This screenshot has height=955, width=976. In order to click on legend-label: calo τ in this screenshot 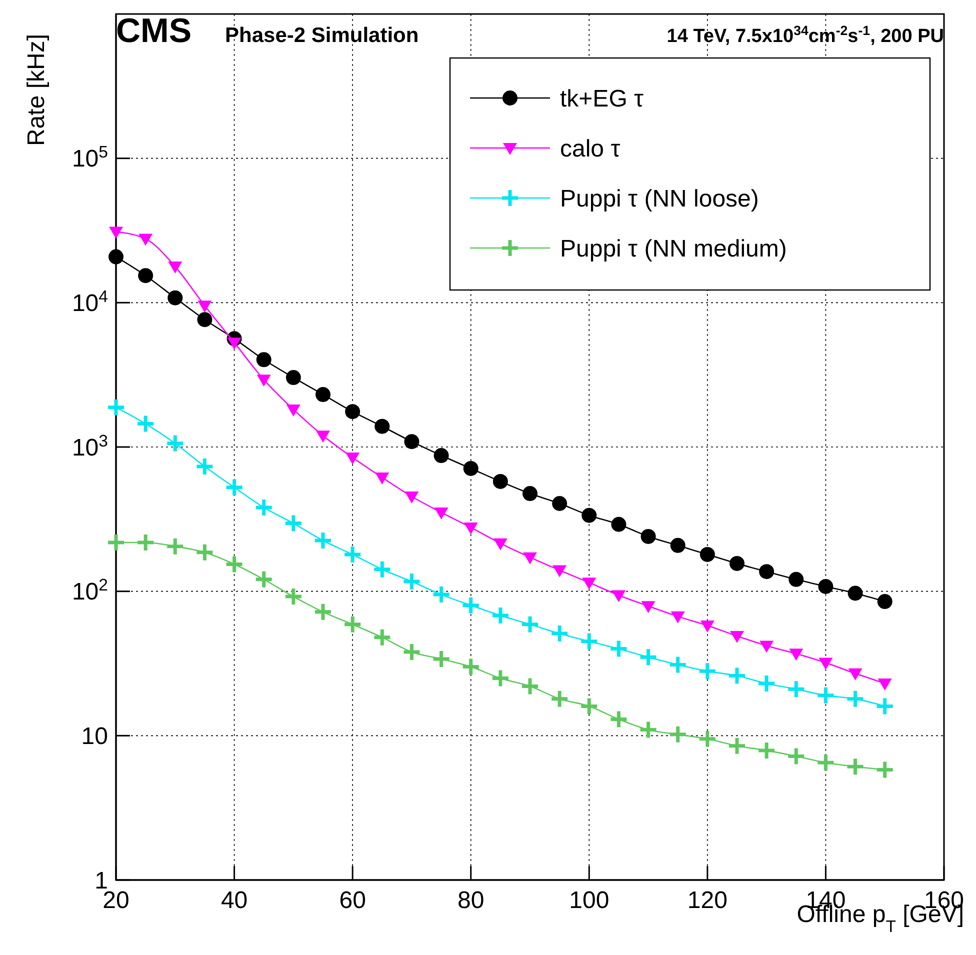, I will do `click(590, 148)`.